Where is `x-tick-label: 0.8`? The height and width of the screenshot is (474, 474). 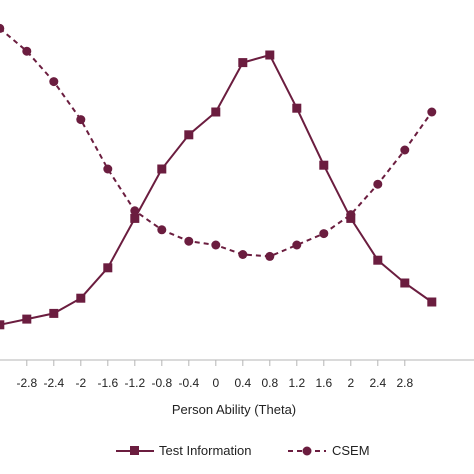 x-tick-label: 0.8 is located at coordinates (269, 383).